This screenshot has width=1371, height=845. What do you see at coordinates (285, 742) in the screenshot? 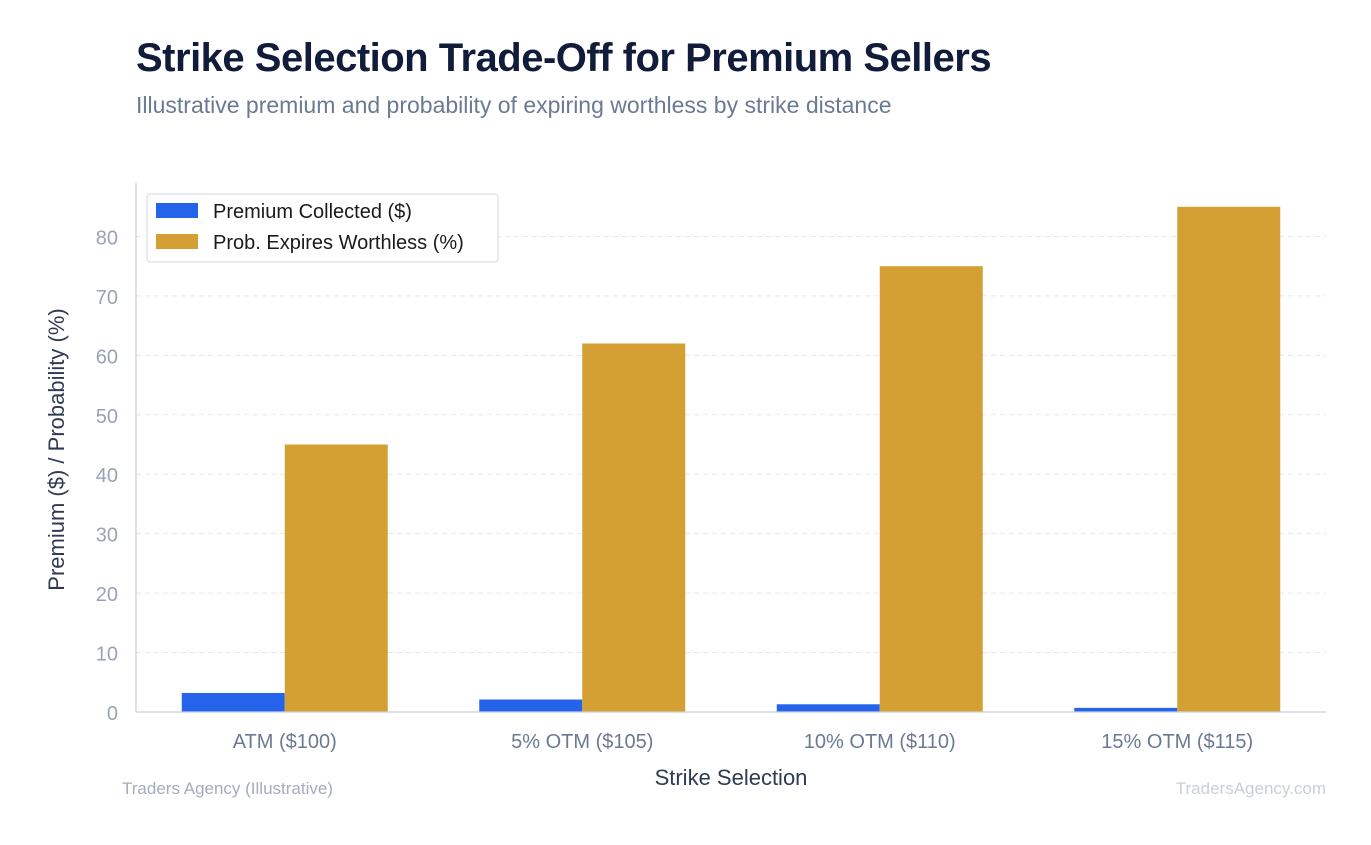
I see `x-tick-label: ATM ($100)` at bounding box center [285, 742].